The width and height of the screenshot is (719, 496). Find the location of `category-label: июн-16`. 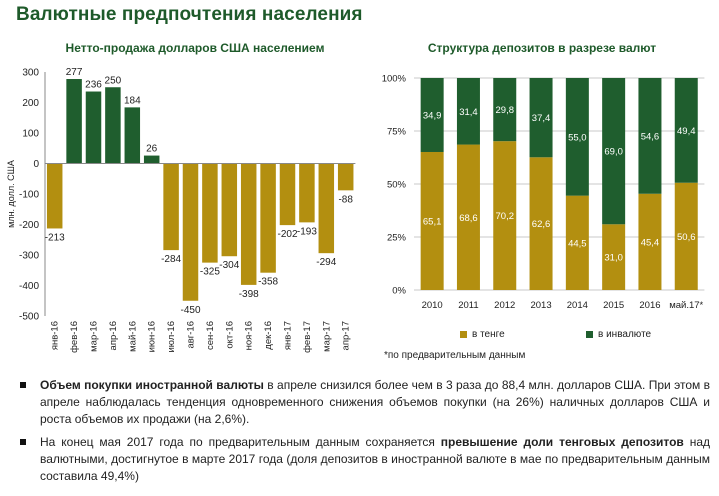

category-label: июн-16 is located at coordinates (152, 336).